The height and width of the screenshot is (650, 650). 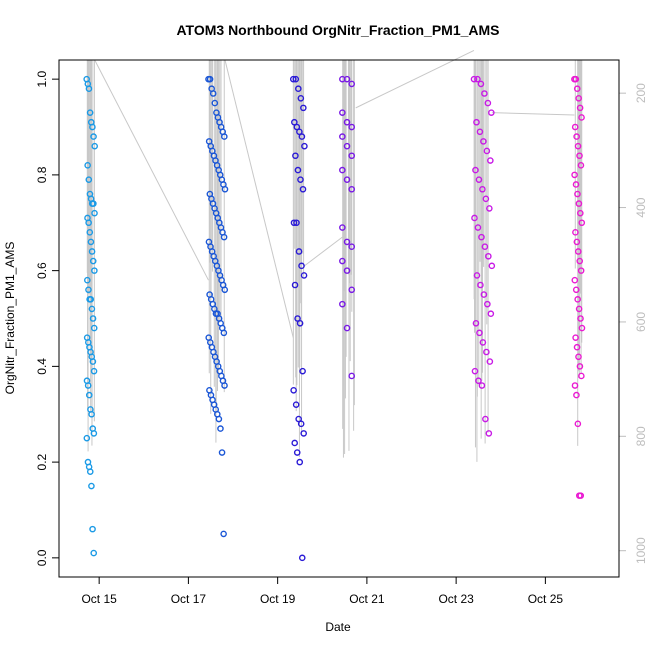 What do you see at coordinates (456, 599) in the screenshot?
I see `x-tick-label: Oct 23` at bounding box center [456, 599].